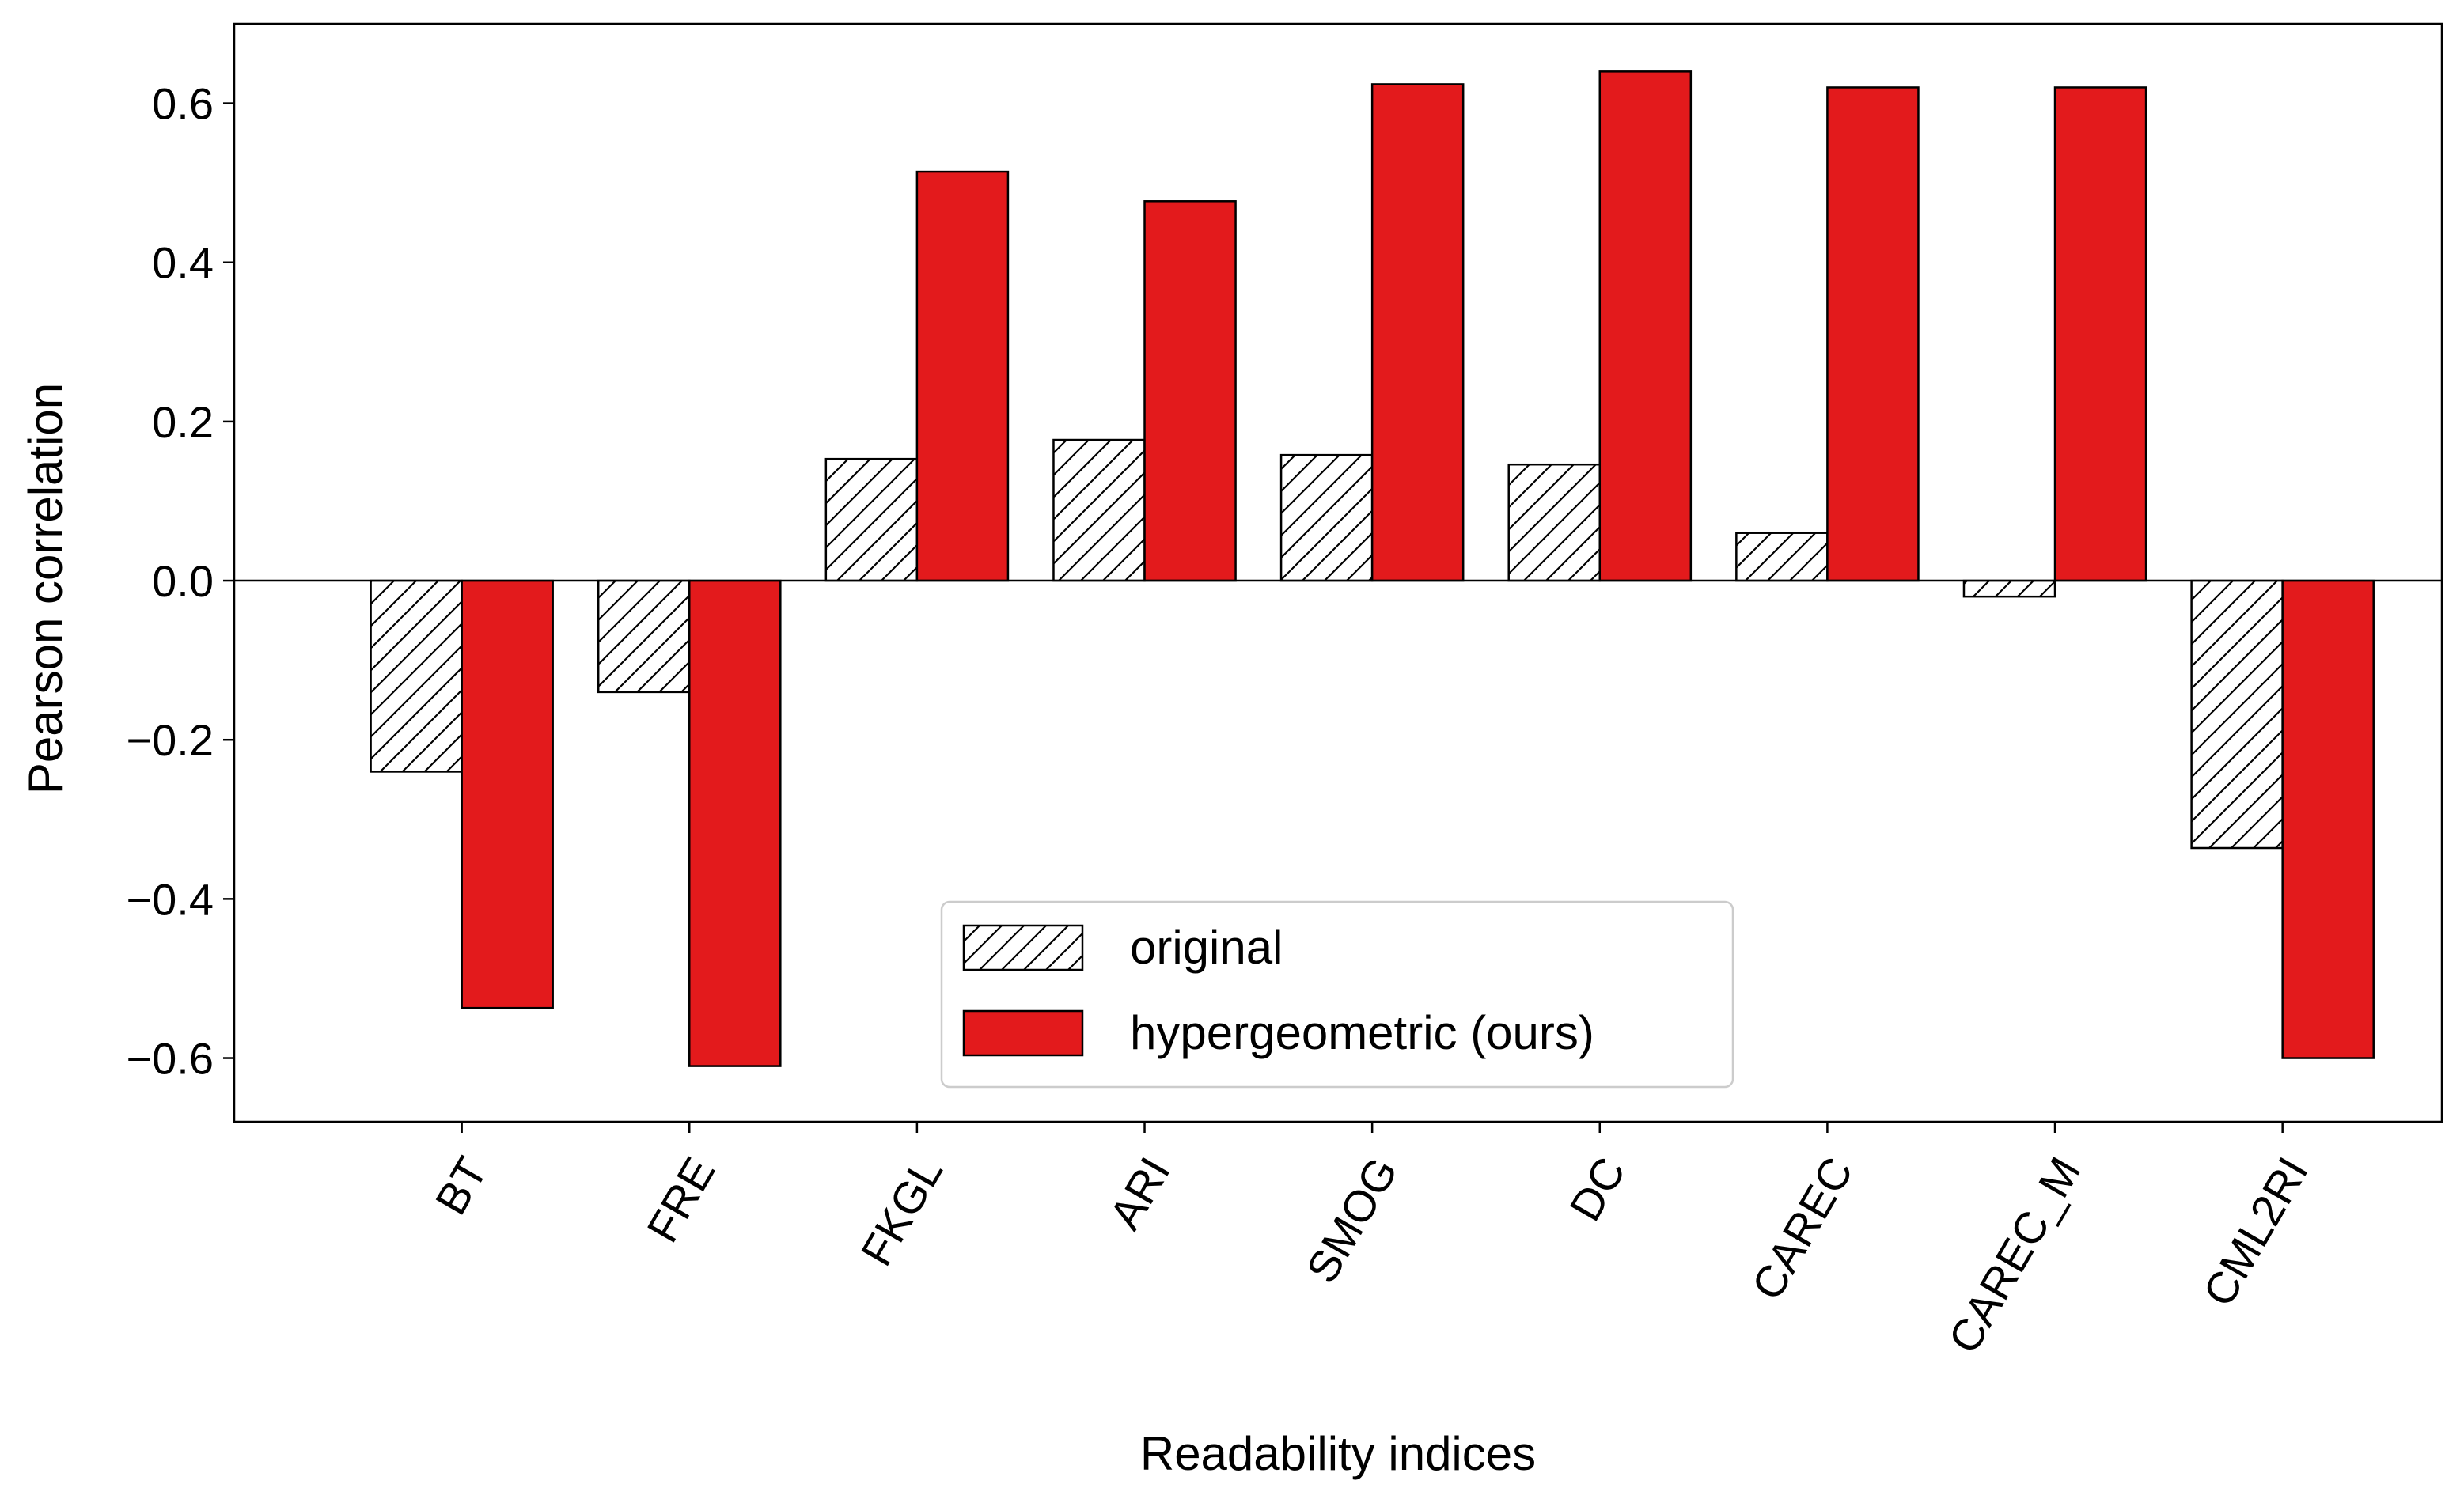  Describe the element at coordinates (462, 1185) in the screenshot. I see `x-tick-label: BT` at that location.